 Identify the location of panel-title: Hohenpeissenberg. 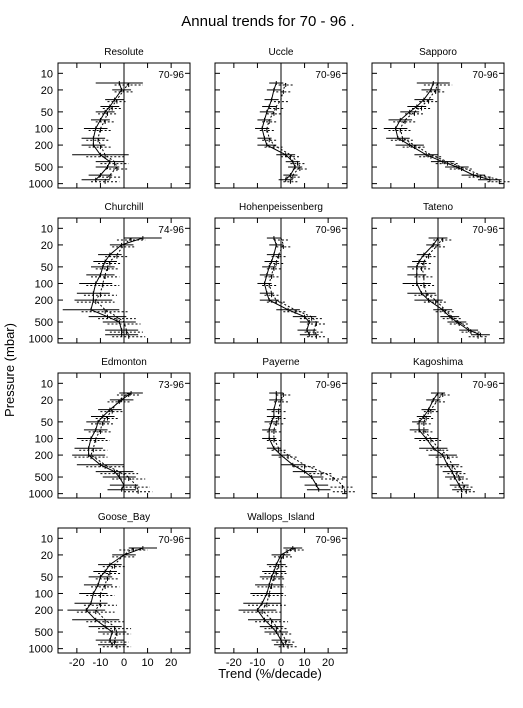
(281, 207).